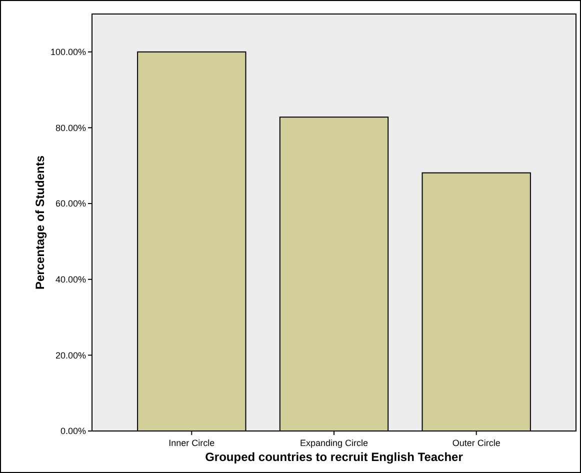 The height and width of the screenshot is (473, 581). What do you see at coordinates (70, 355) in the screenshot?
I see `y-tick-label: 20.00%` at bounding box center [70, 355].